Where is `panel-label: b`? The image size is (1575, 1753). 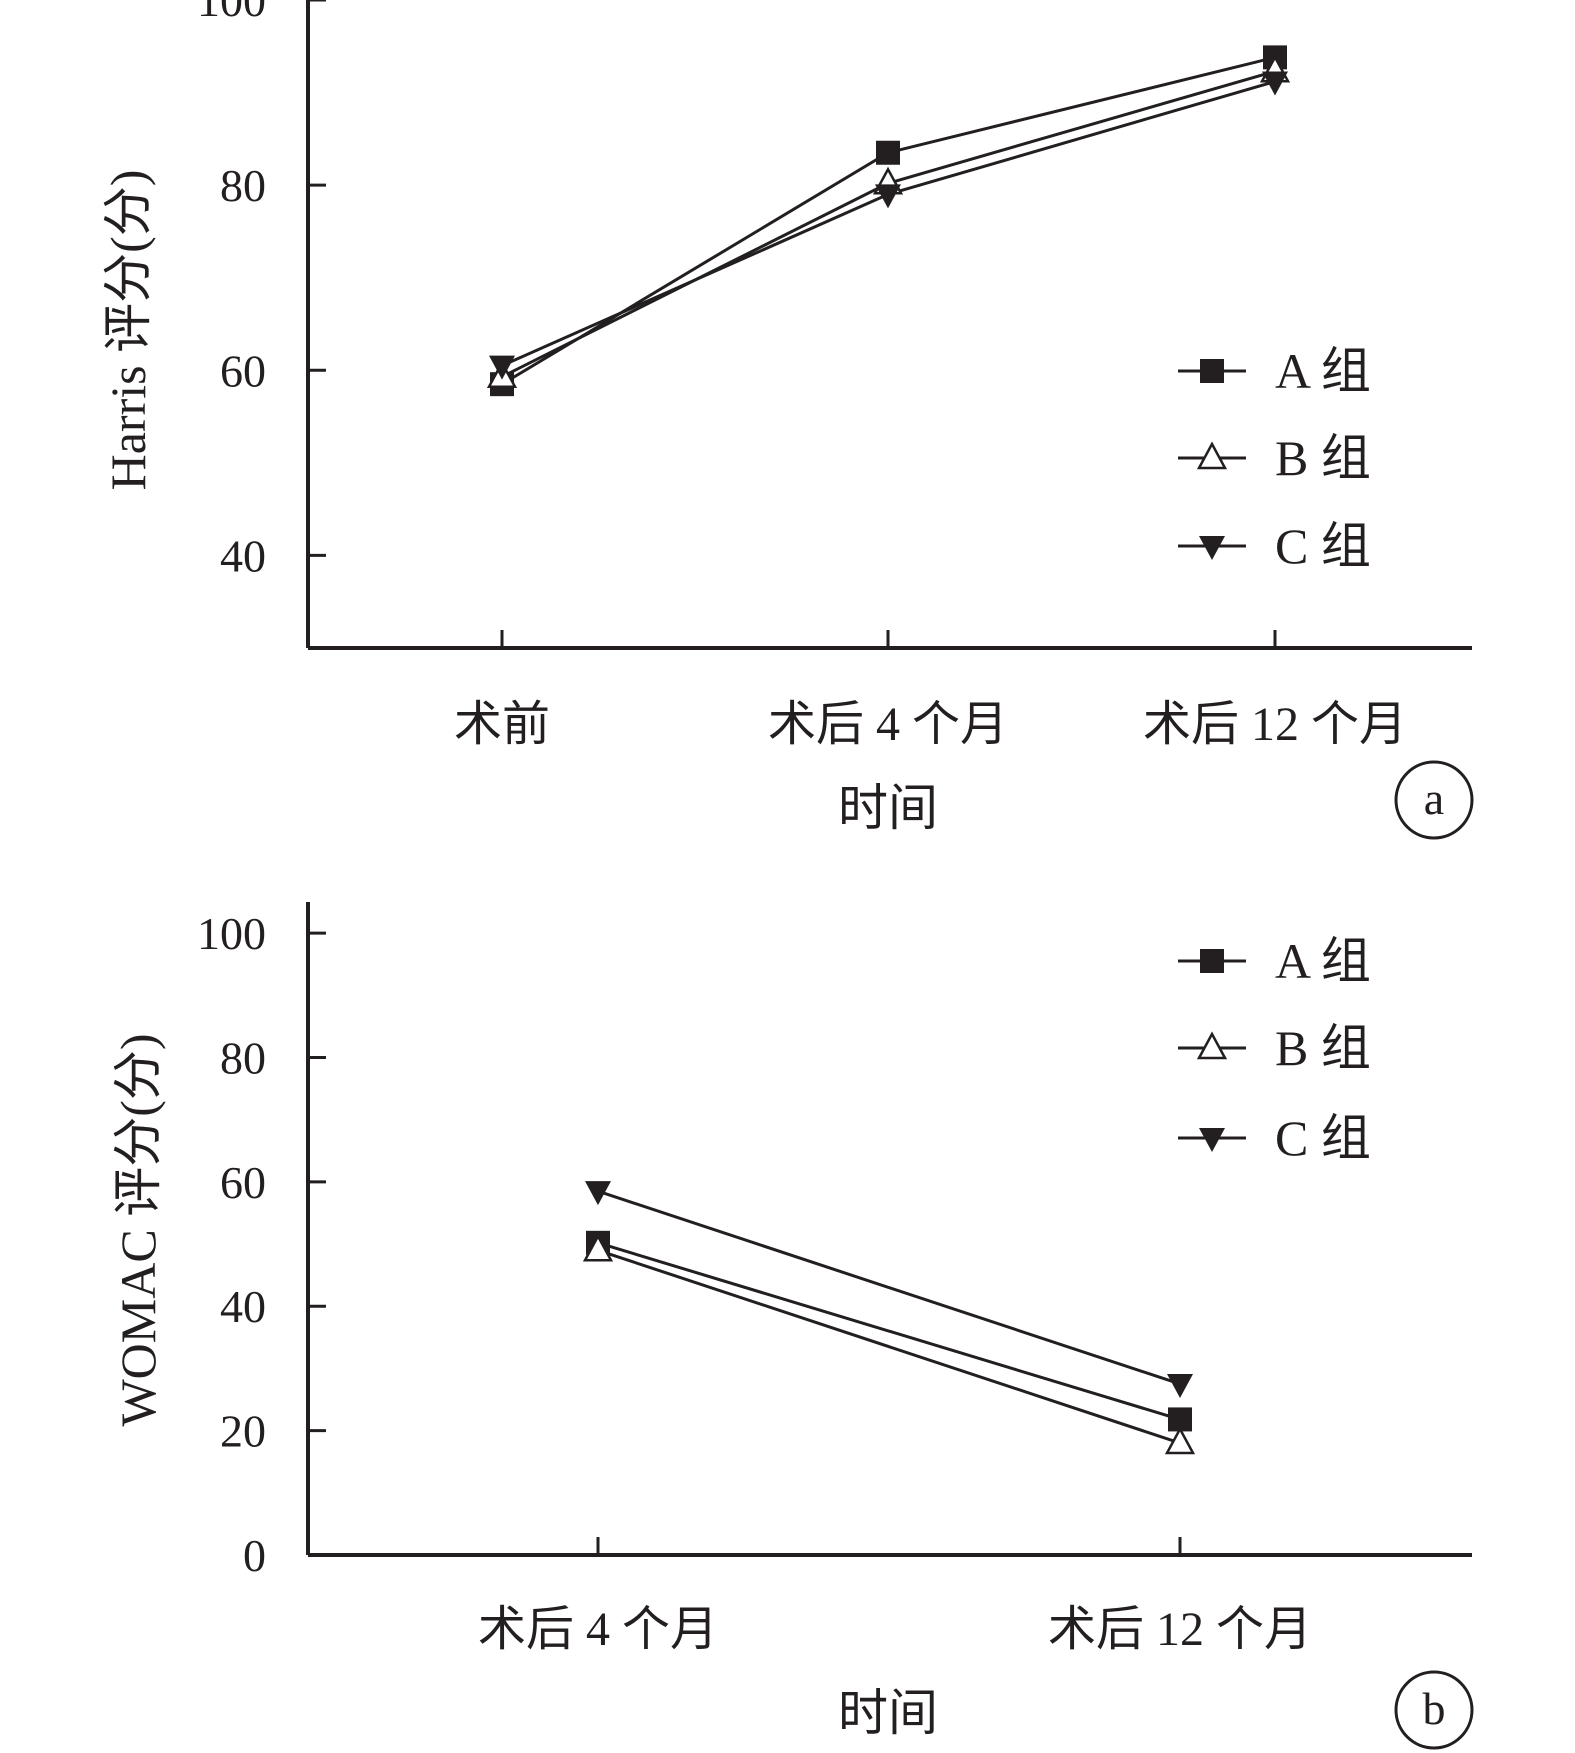 panel-label: b is located at coordinates (1434, 1708).